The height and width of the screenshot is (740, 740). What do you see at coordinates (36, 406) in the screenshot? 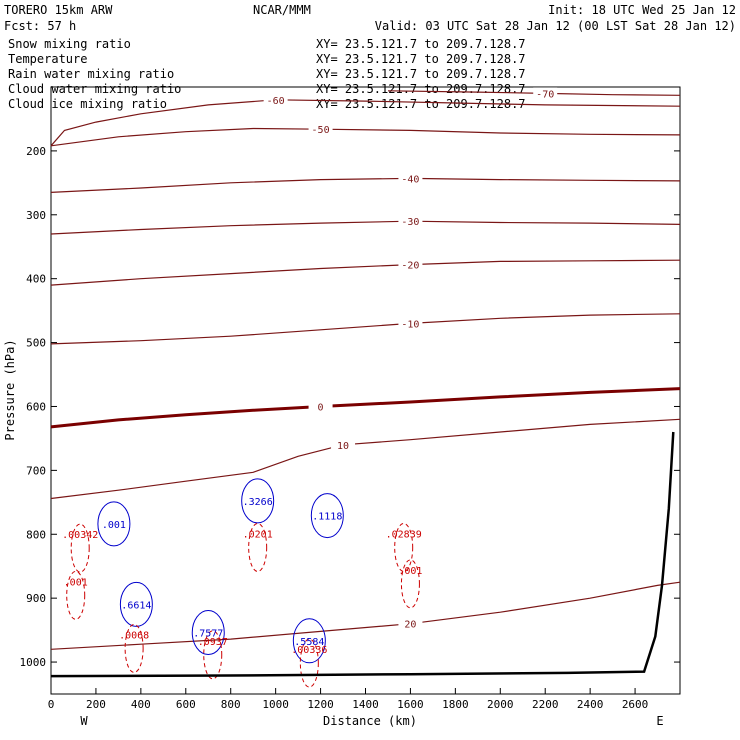
I see `y-tick-label: 600` at bounding box center [36, 406].